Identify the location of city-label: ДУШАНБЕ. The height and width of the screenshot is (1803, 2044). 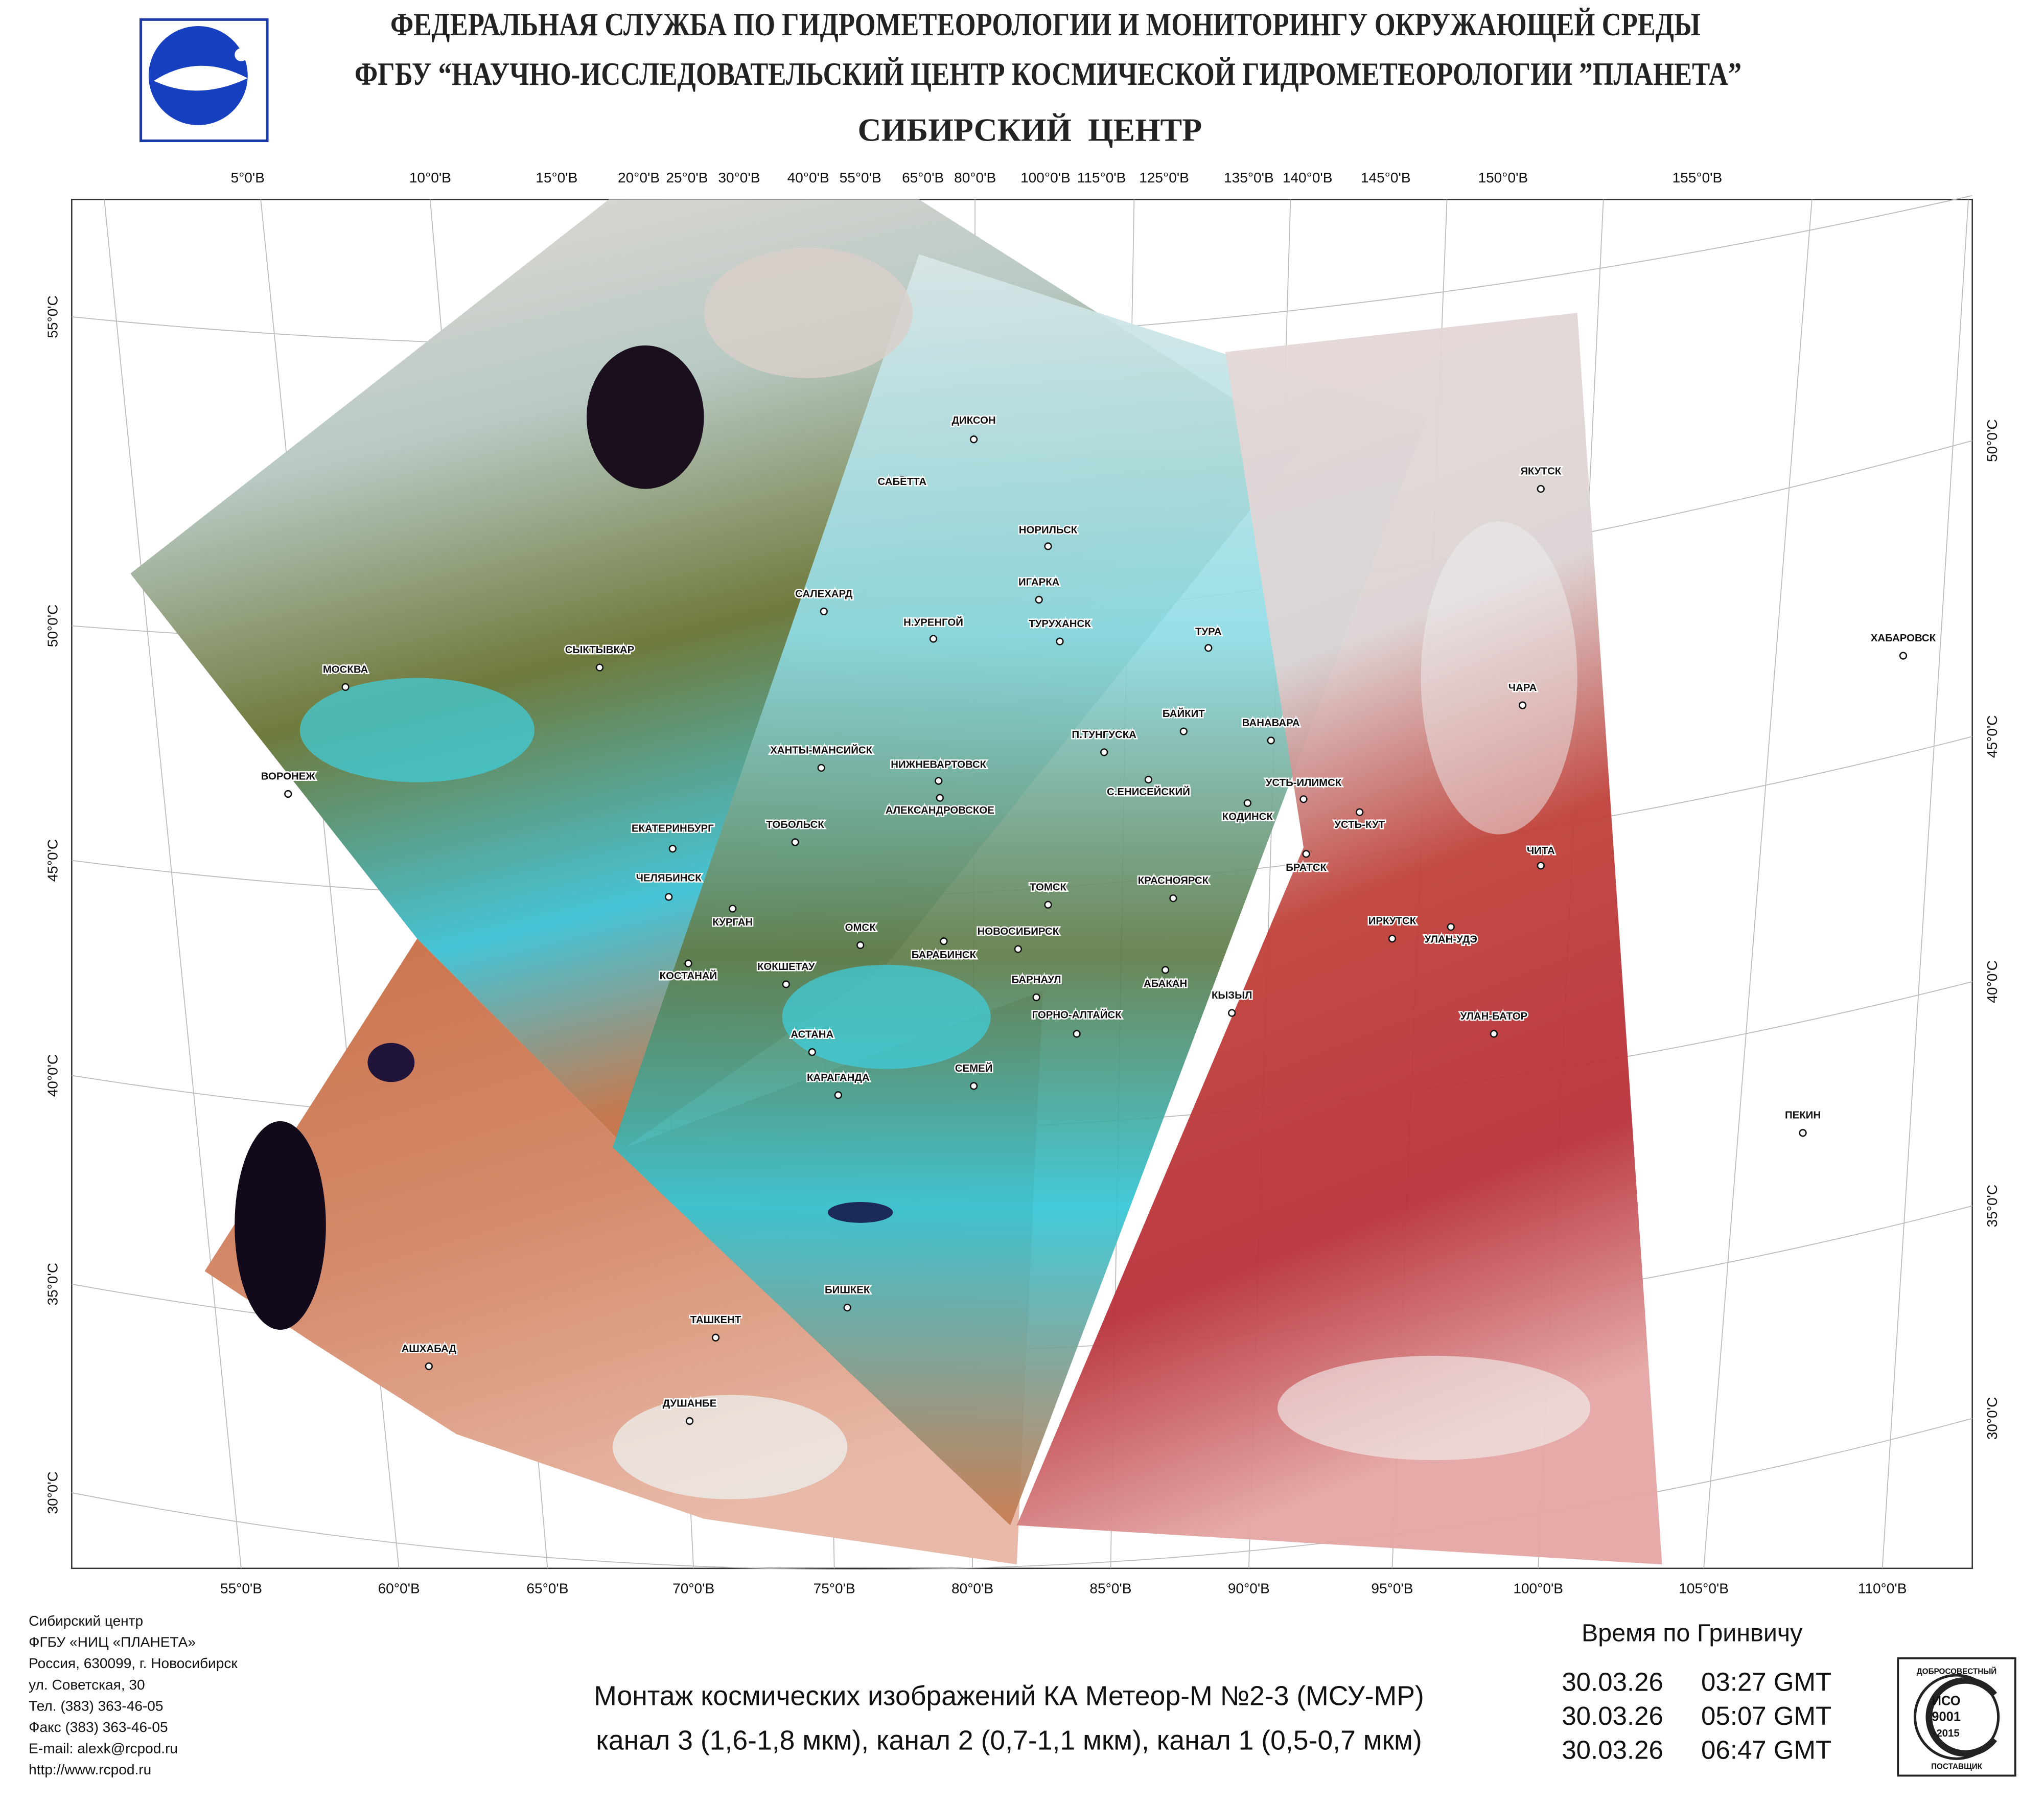
(690, 1404).